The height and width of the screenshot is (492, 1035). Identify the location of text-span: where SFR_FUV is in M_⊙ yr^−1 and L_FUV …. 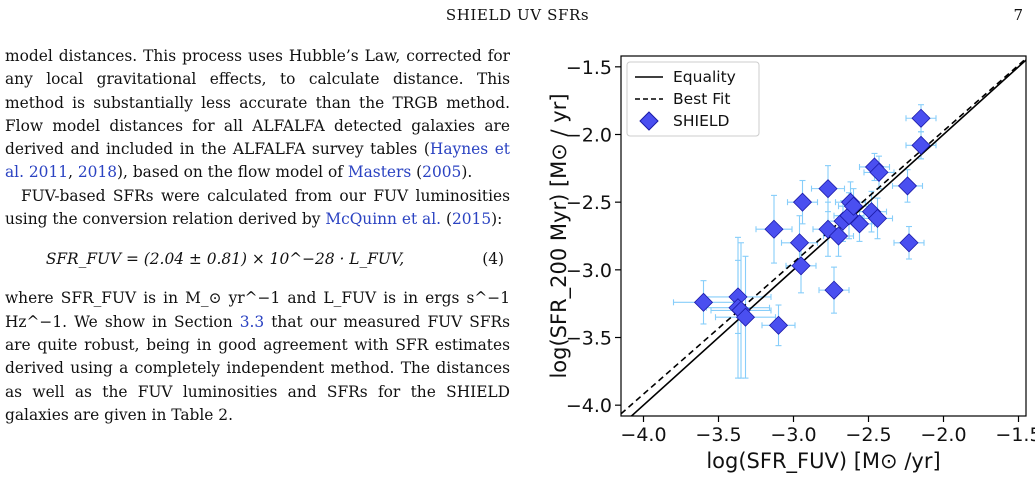
(257, 310).